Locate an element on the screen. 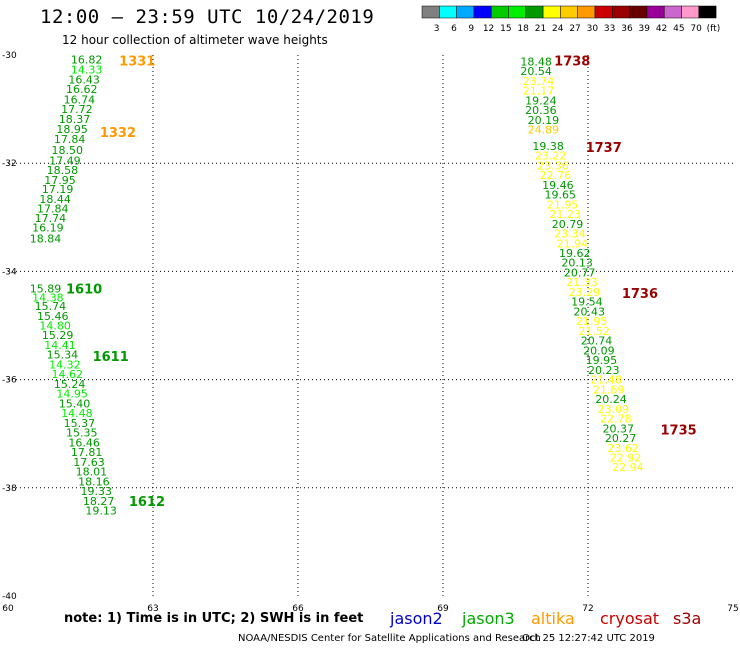 This screenshot has width=740, height=650. wave-height-label: 15.40 is located at coordinates (75, 403).